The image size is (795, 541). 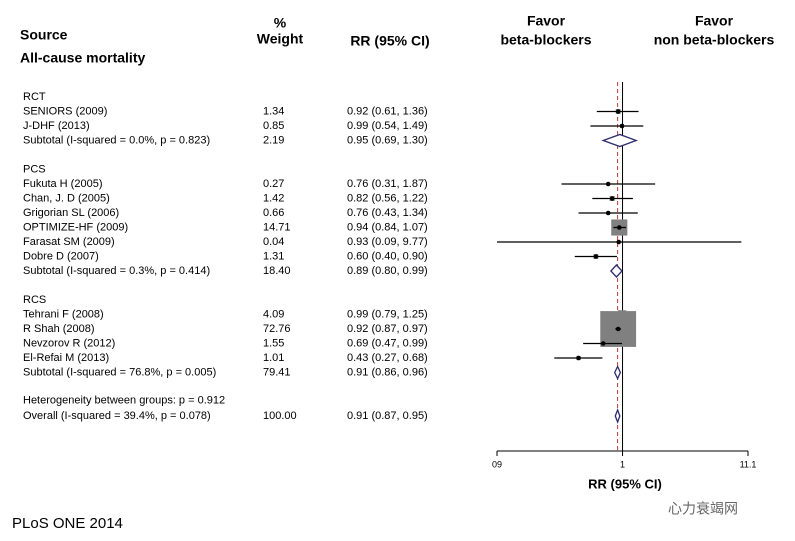 What do you see at coordinates (280, 416) in the screenshot?
I see `weight-label: 100.00` at bounding box center [280, 416].